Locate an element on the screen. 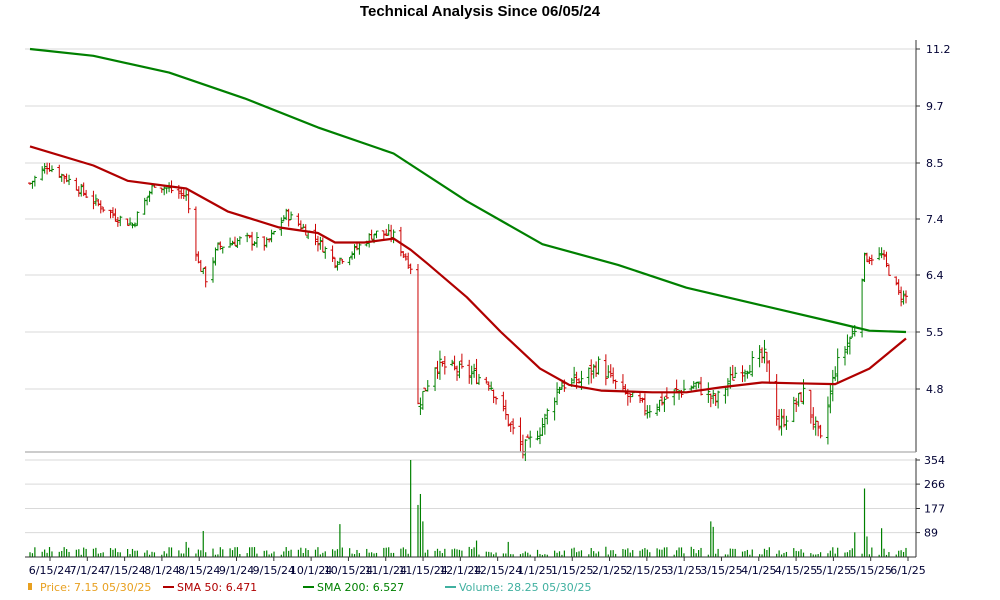 This screenshot has height=600, width=1000. volume-tick-label: 89 is located at coordinates (931, 533).